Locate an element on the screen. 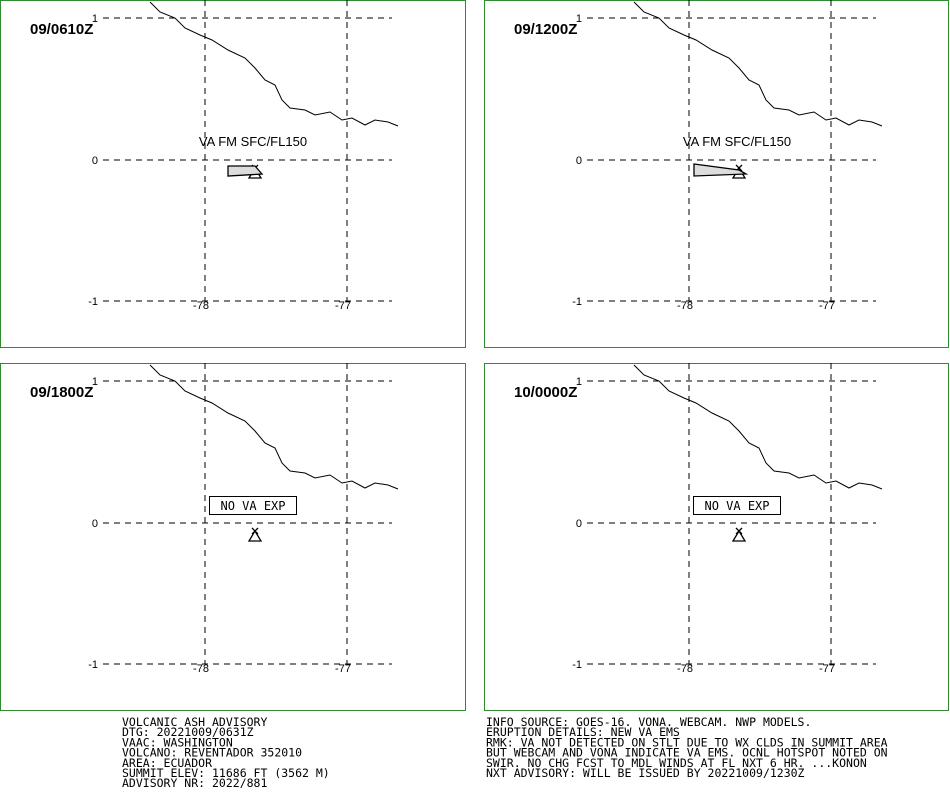  advisory-line: VOLCANO: REVENTADOR 352010 is located at coordinates (212, 753).